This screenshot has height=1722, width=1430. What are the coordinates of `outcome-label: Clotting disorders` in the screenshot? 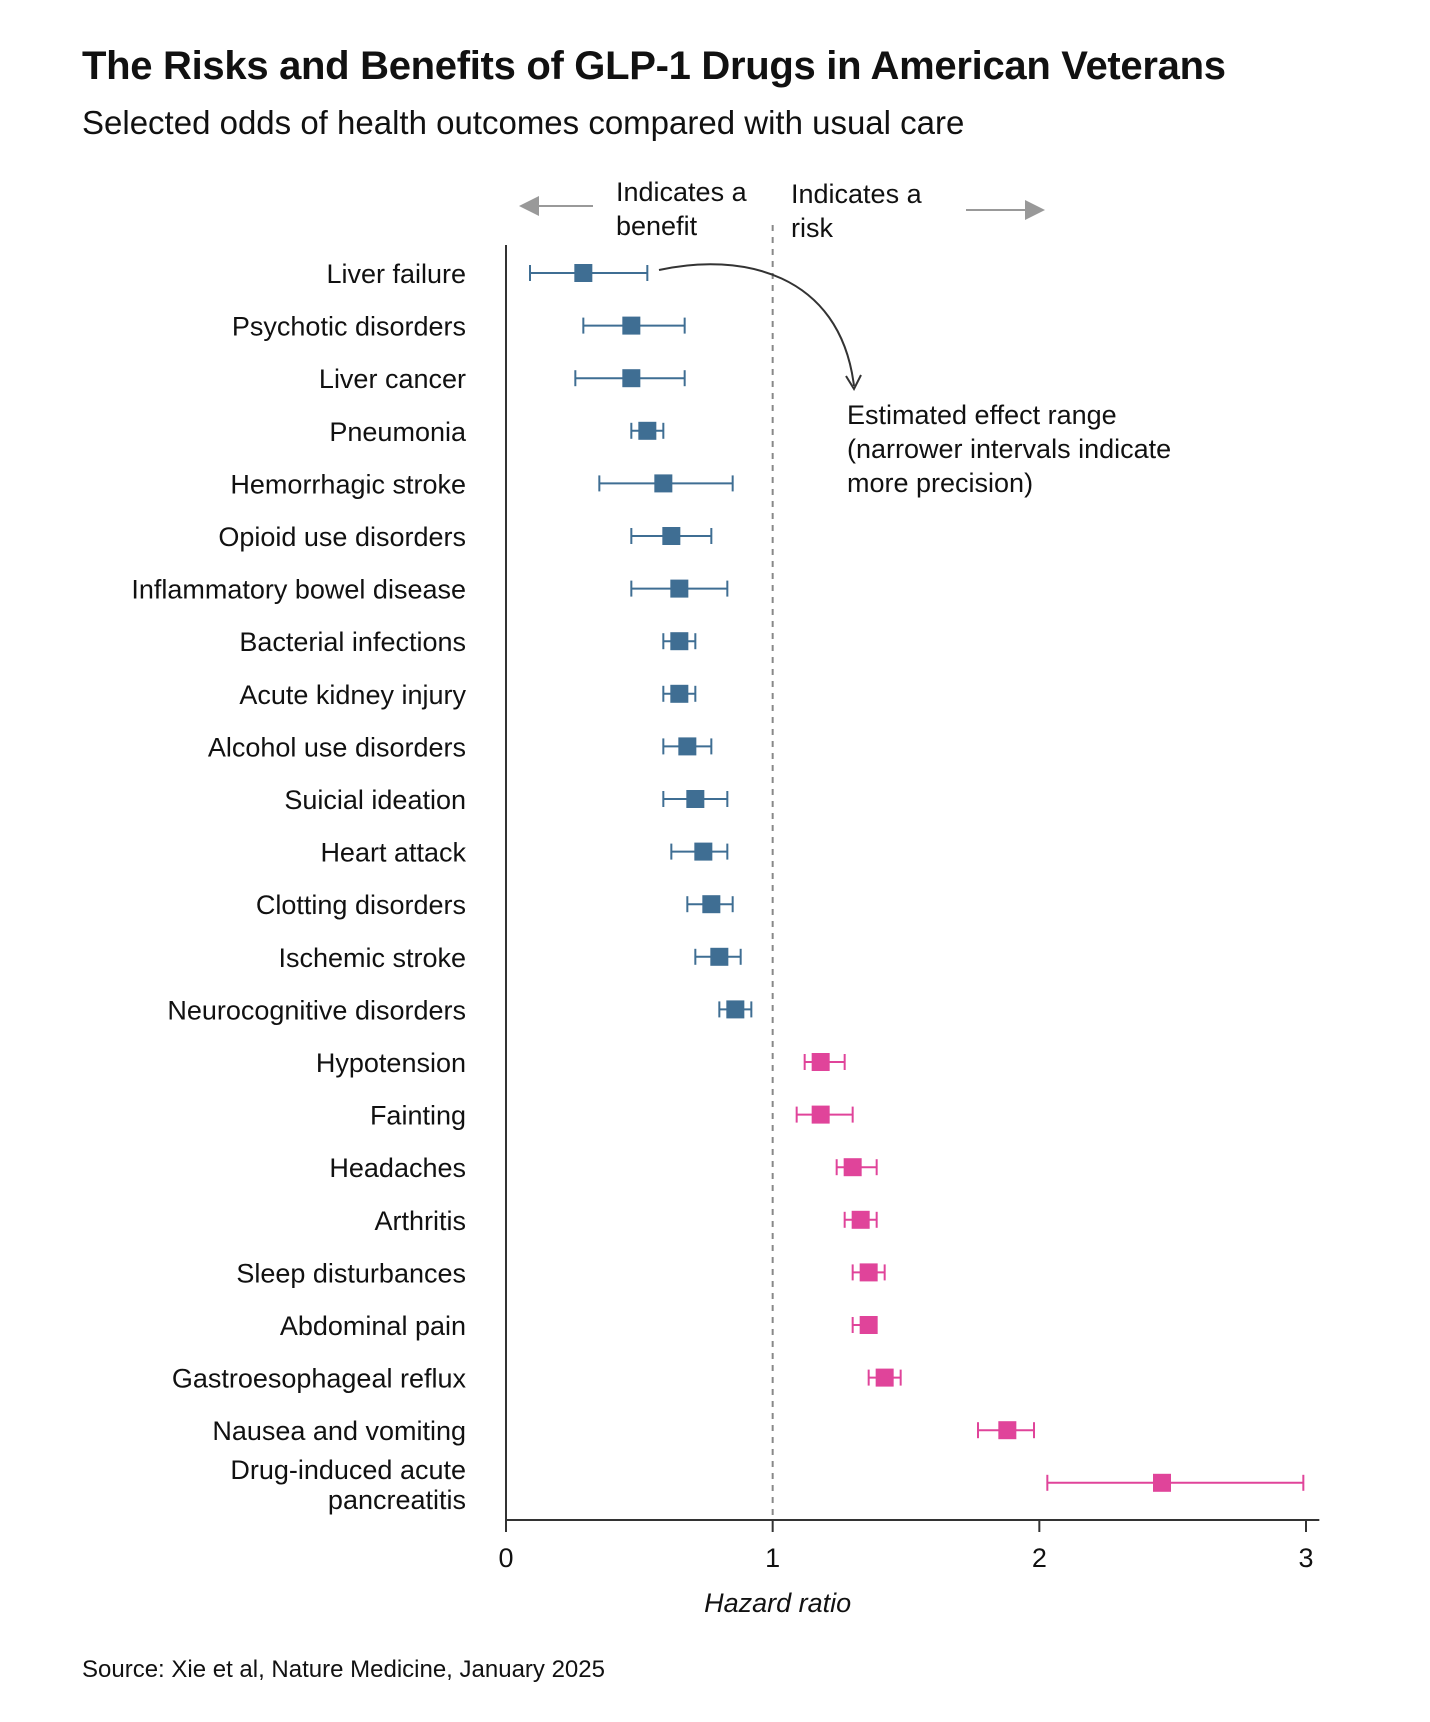 It's located at (361, 905).